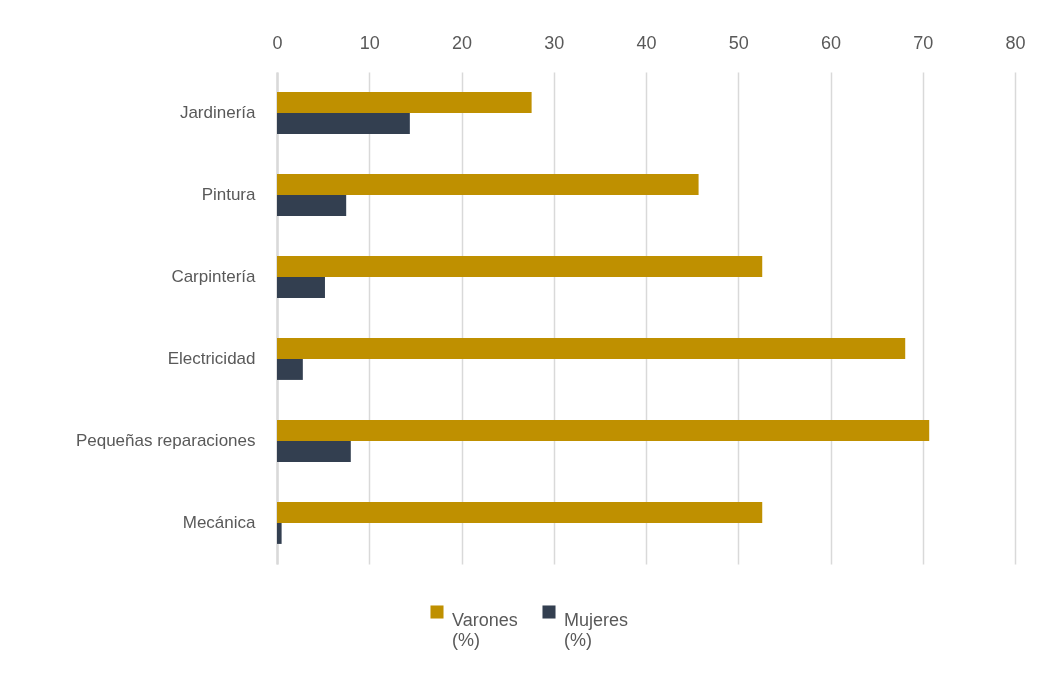 Image resolution: width=1044 pixels, height=677 pixels. What do you see at coordinates (219, 522) in the screenshot?
I see `y-tick-label: Mecánica` at bounding box center [219, 522].